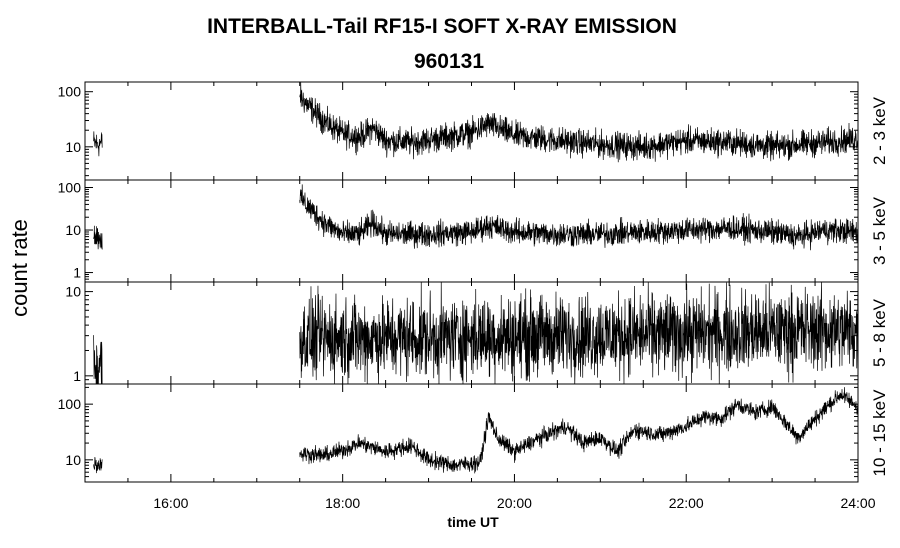  What do you see at coordinates (473, 522) in the screenshot?
I see `x-axis-label: time UT` at bounding box center [473, 522].